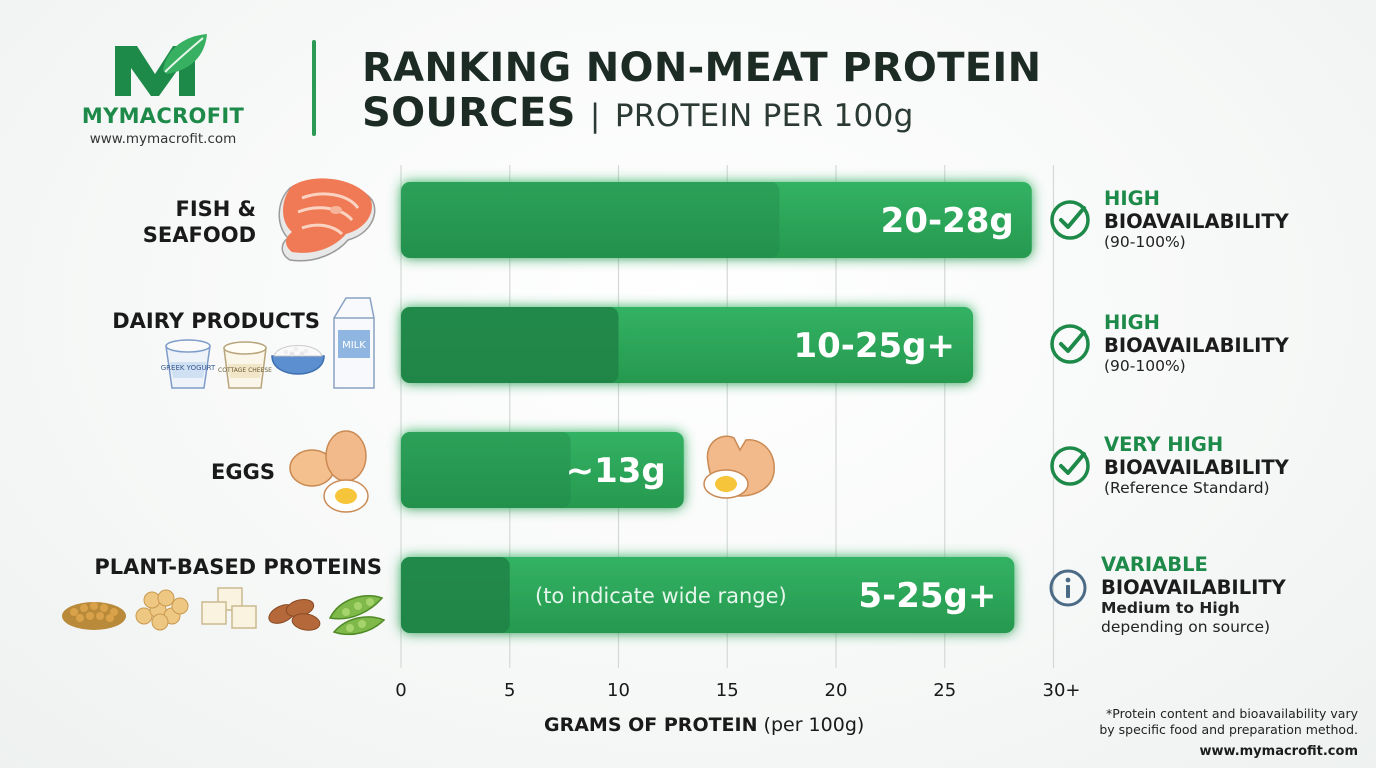  What do you see at coordinates (329, 471) in the screenshot?
I see `eggs-icon` at bounding box center [329, 471].